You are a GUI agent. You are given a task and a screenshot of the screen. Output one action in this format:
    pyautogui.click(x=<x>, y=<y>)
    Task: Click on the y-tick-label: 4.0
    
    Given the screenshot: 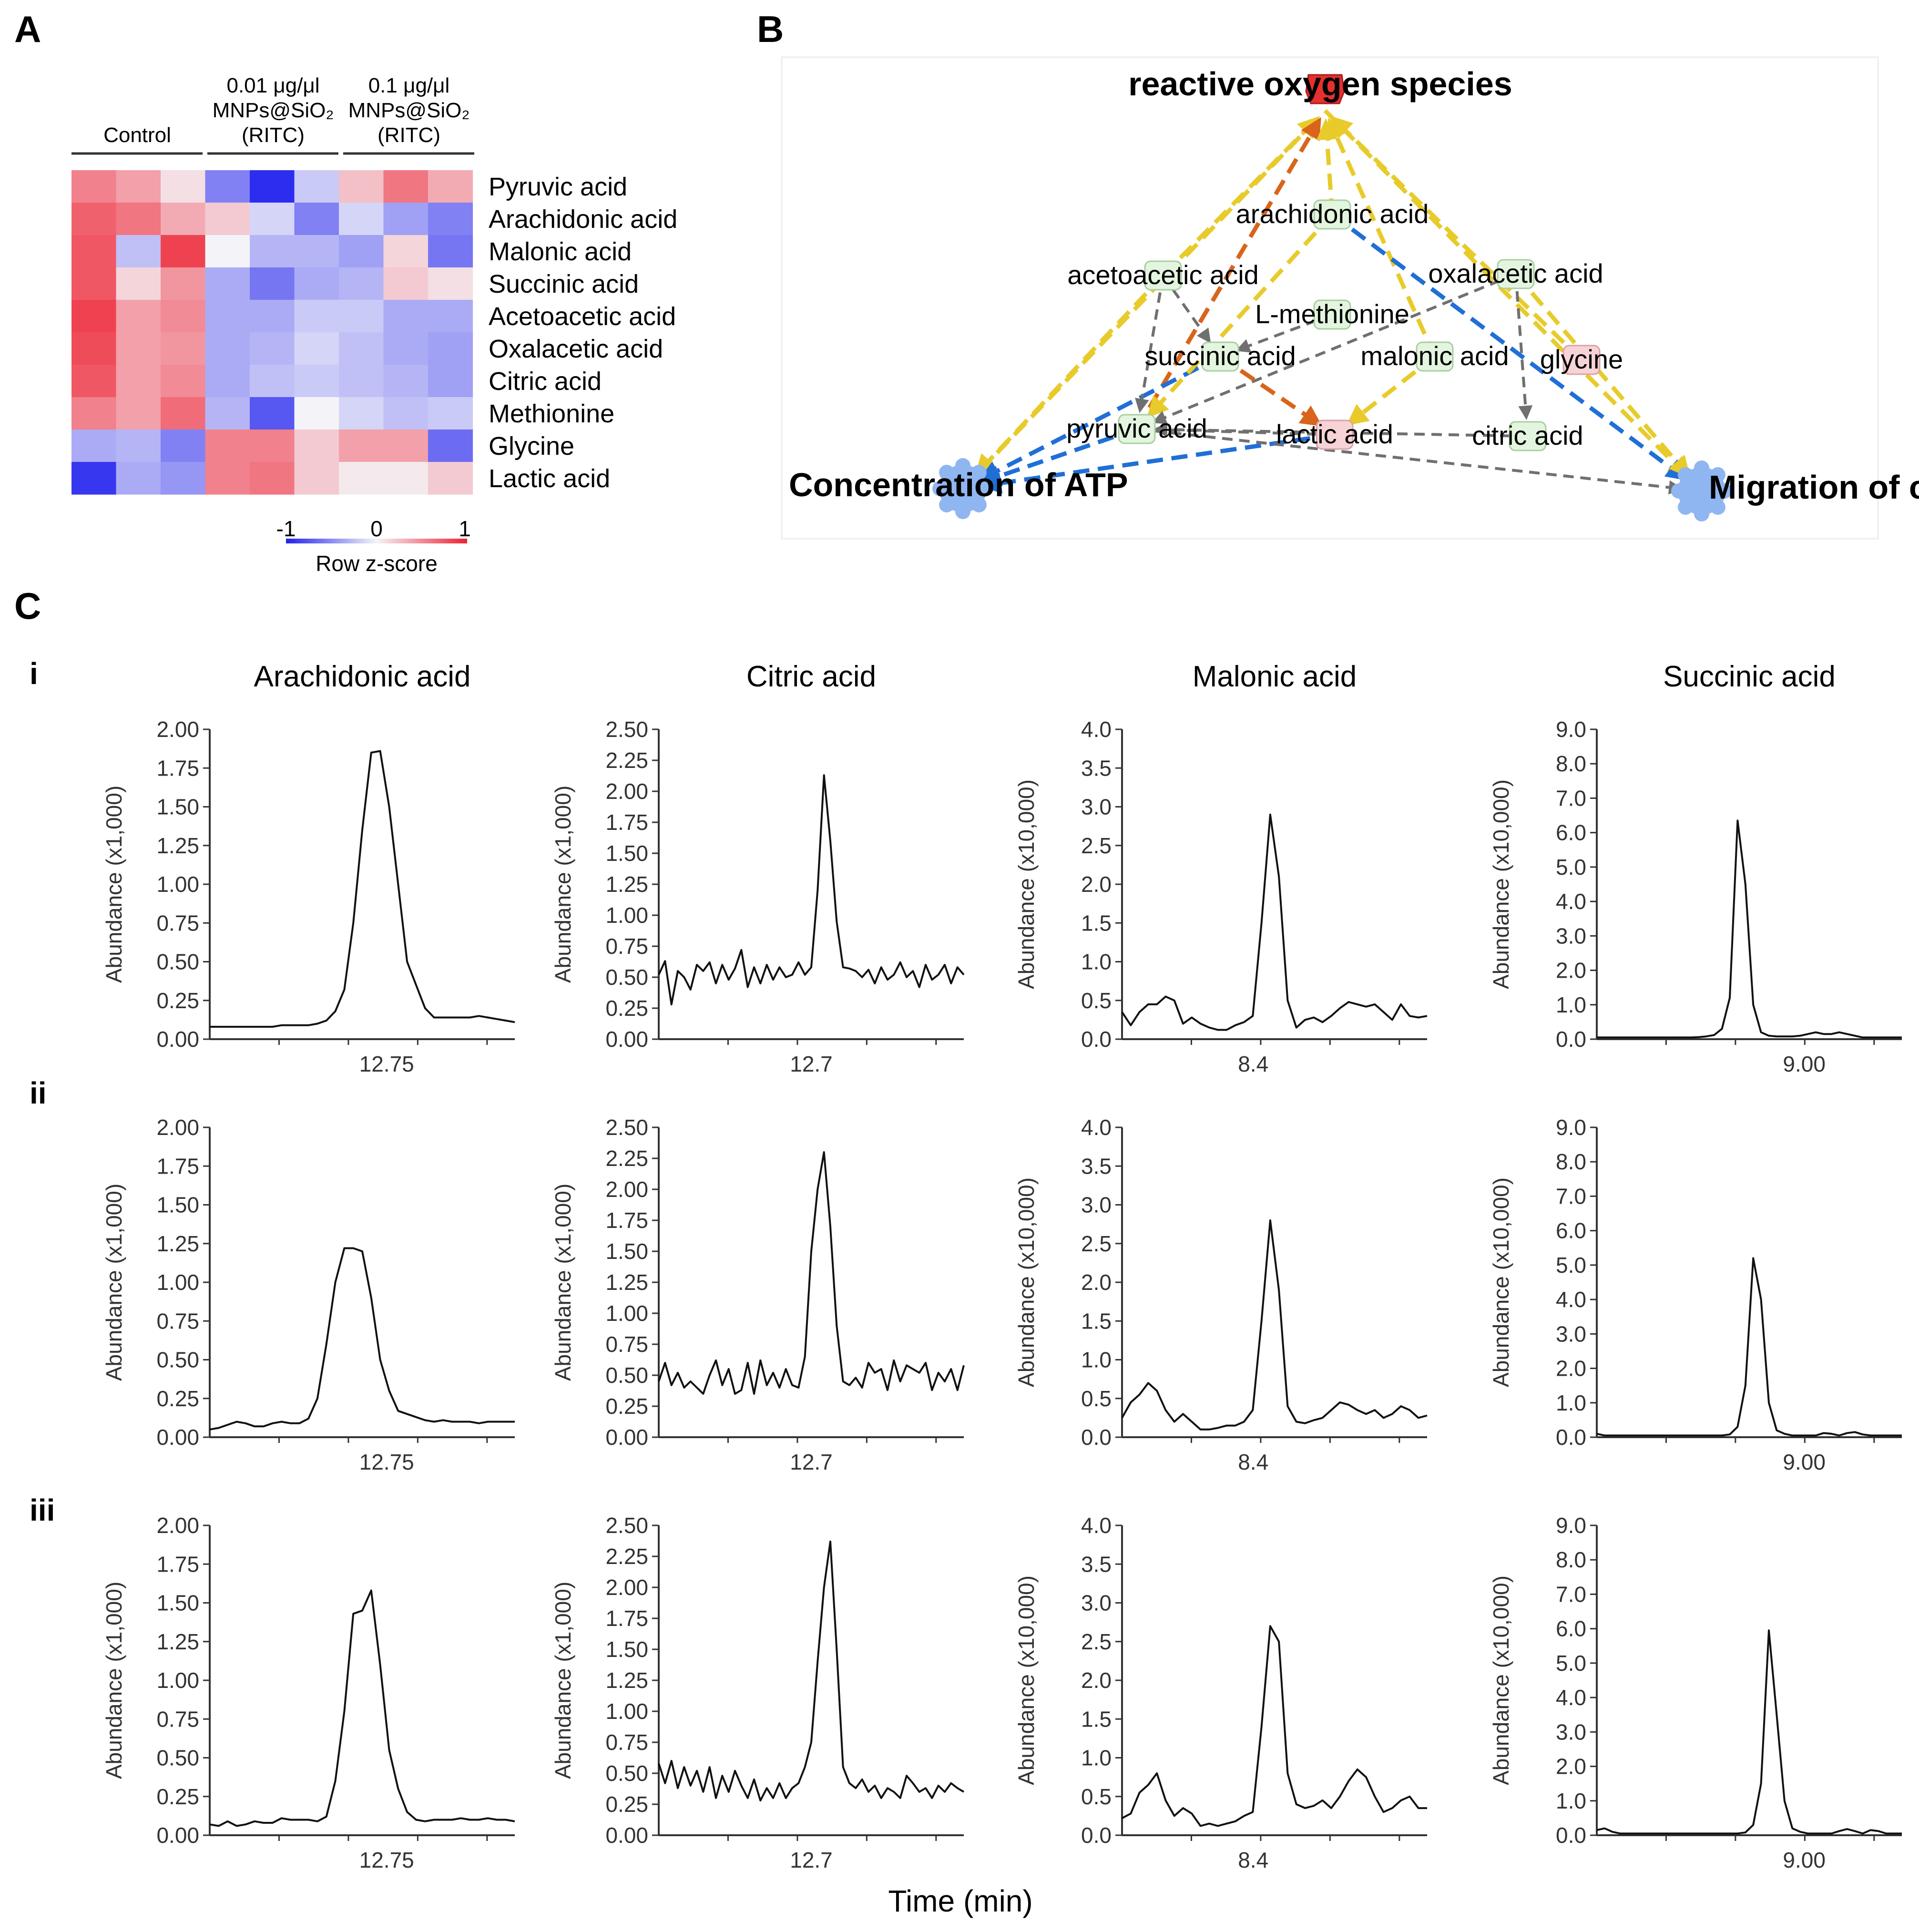 What is the action you would take?
    pyautogui.click(x=1571, y=1300)
    